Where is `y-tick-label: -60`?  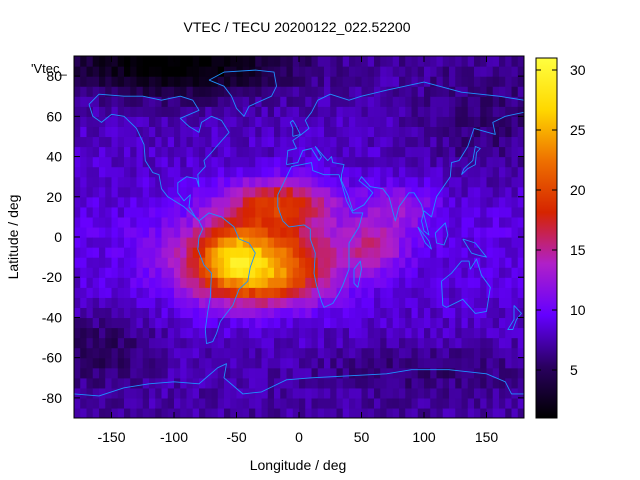
y-tick-label: -60 is located at coordinates (52, 358).